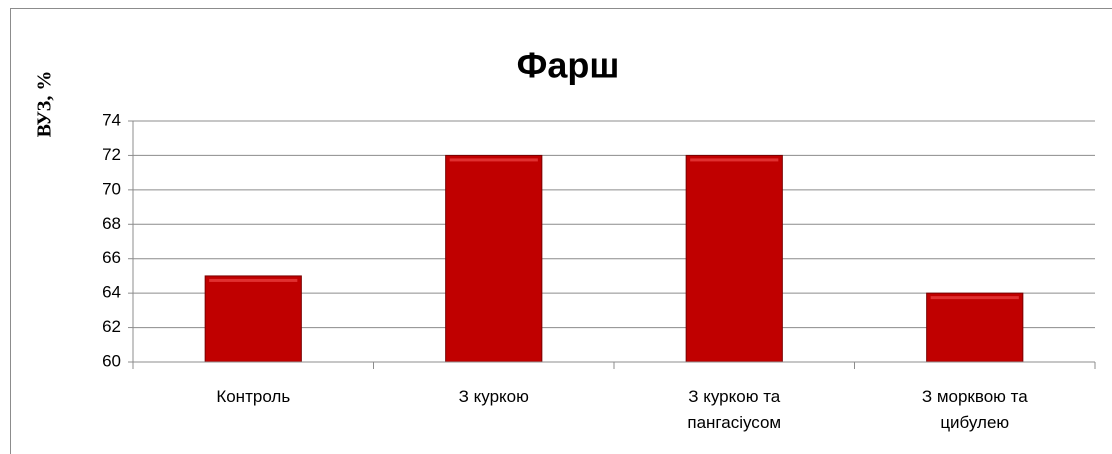 This screenshot has height=454, width=1112. I want to click on y-tick-label: 70, so click(111, 188).